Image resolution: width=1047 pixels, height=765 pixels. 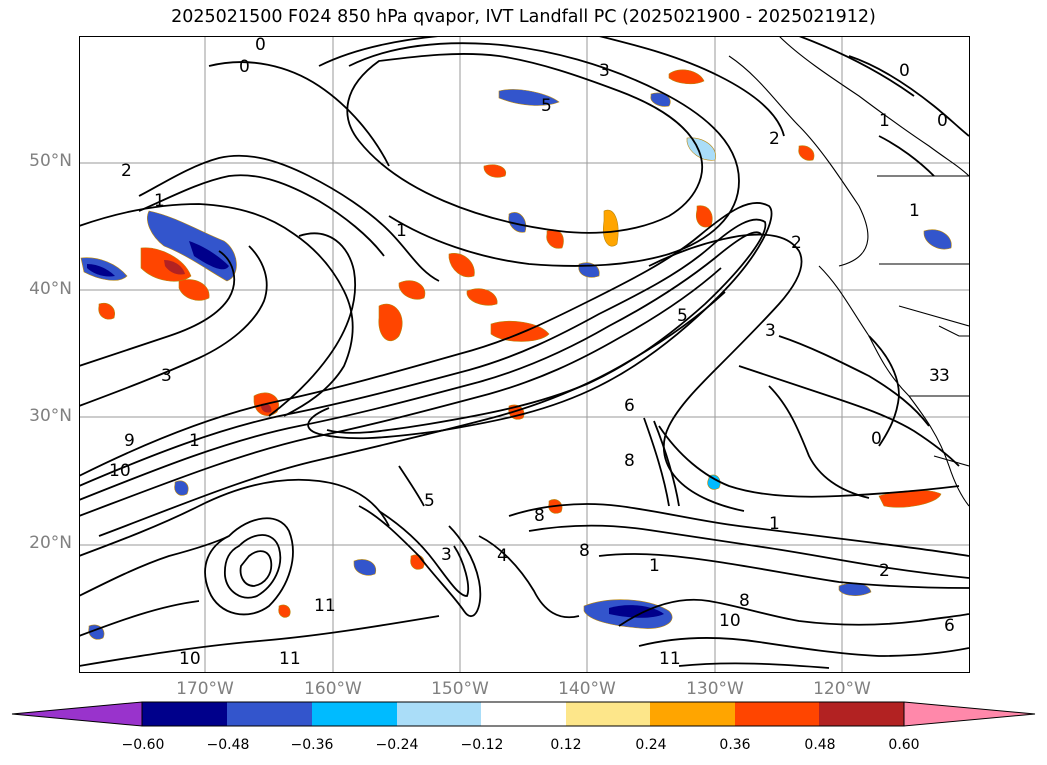 What do you see at coordinates (77, 714) in the screenshot?
I see `colorbar-extend-under` at bounding box center [77, 714].